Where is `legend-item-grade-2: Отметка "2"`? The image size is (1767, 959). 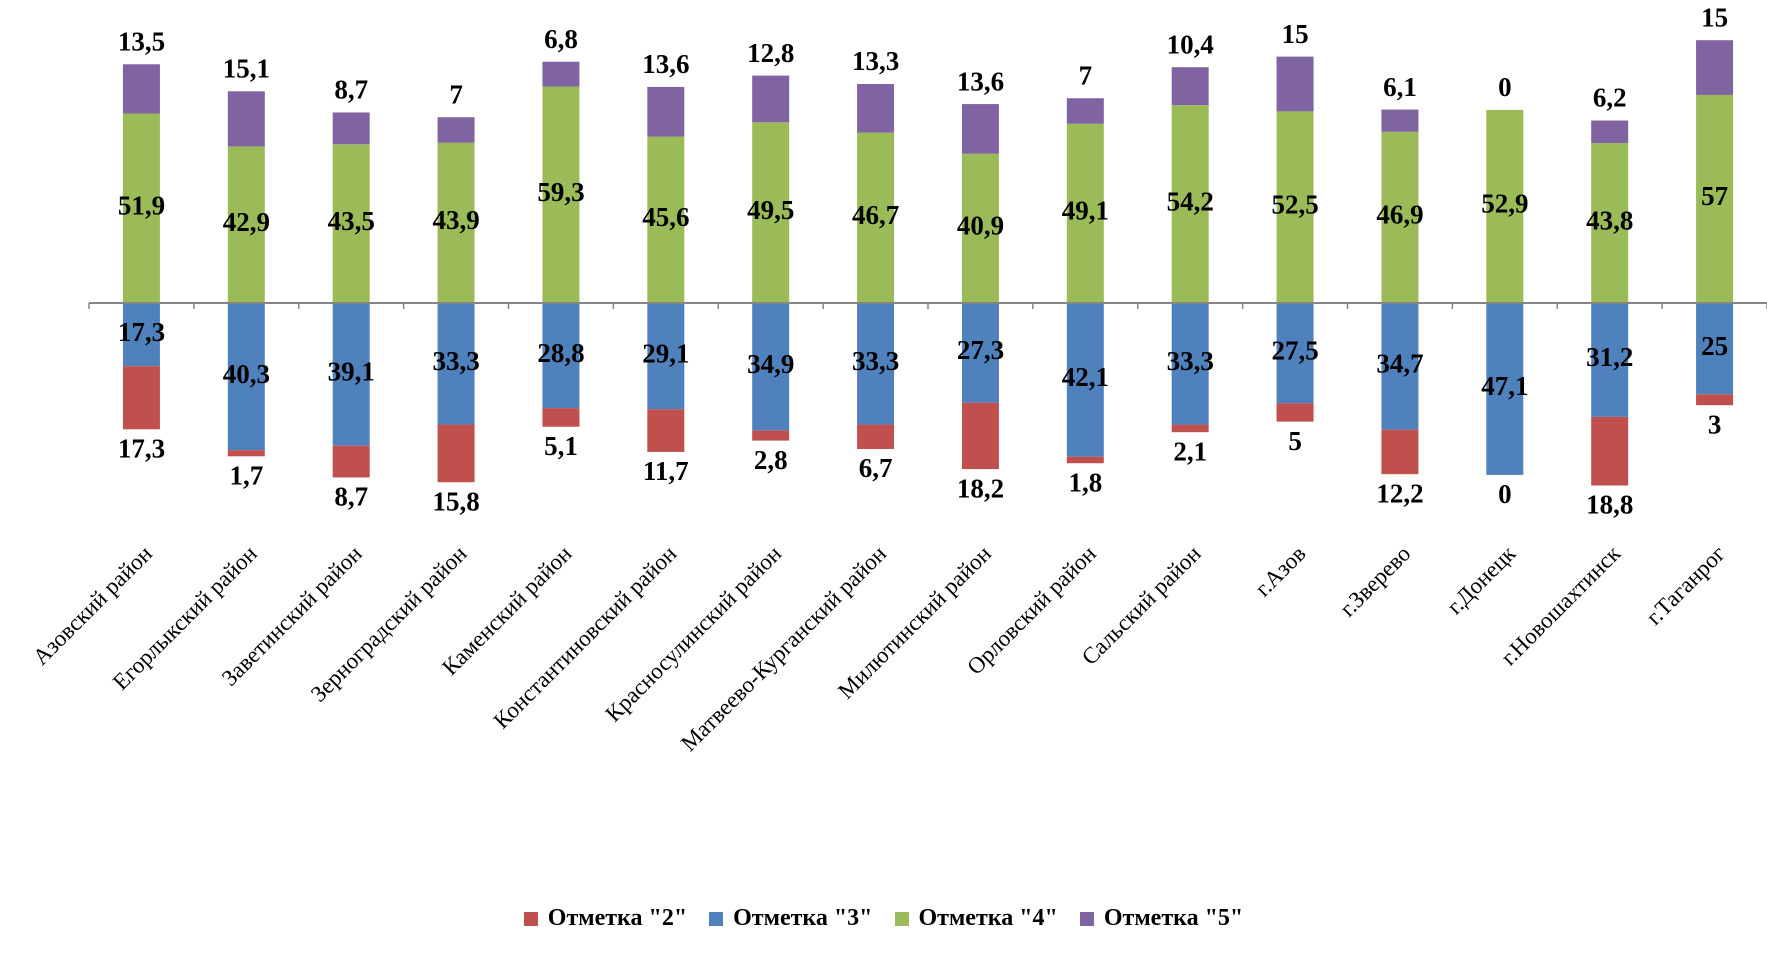
legend-item-grade-2: Отметка "2" is located at coordinates (605, 918).